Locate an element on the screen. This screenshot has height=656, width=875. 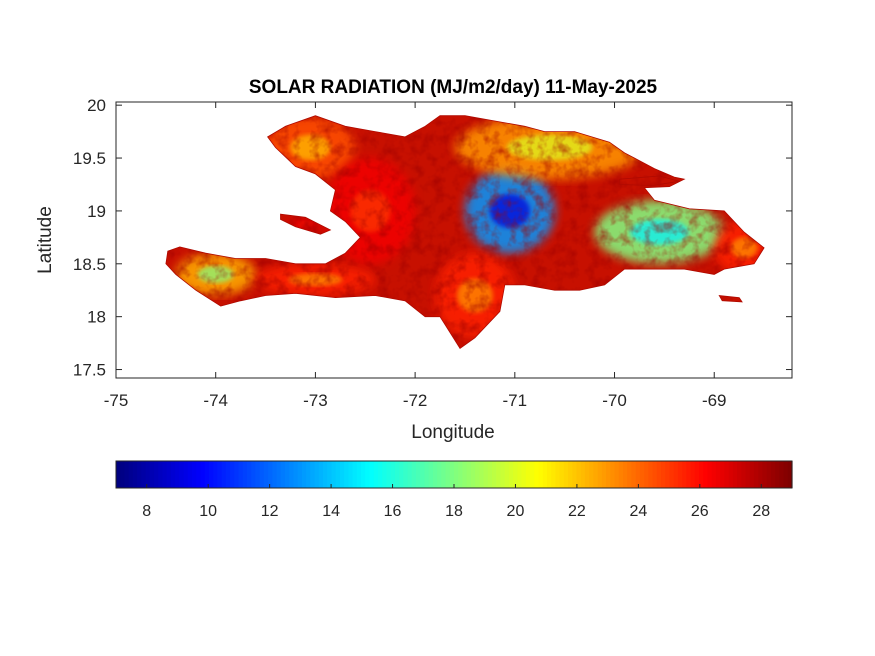
colorbar-tick-label: 8 is located at coordinates (146, 511).